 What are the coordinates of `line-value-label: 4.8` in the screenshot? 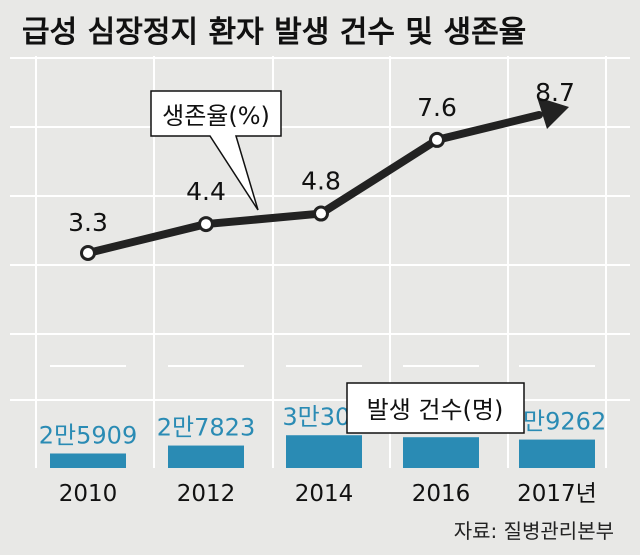 It's located at (321, 181).